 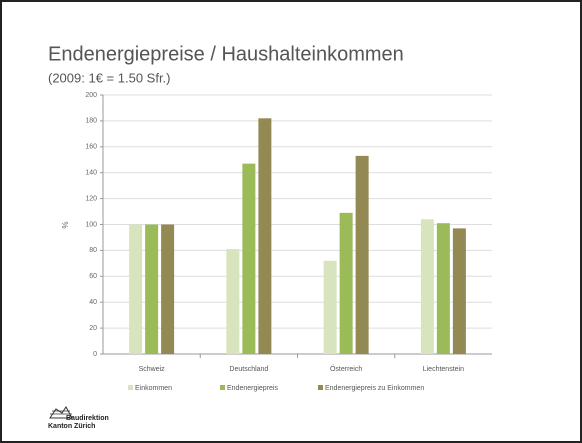 What do you see at coordinates (65, 224) in the screenshot?
I see `y-axis-label: %` at bounding box center [65, 224].